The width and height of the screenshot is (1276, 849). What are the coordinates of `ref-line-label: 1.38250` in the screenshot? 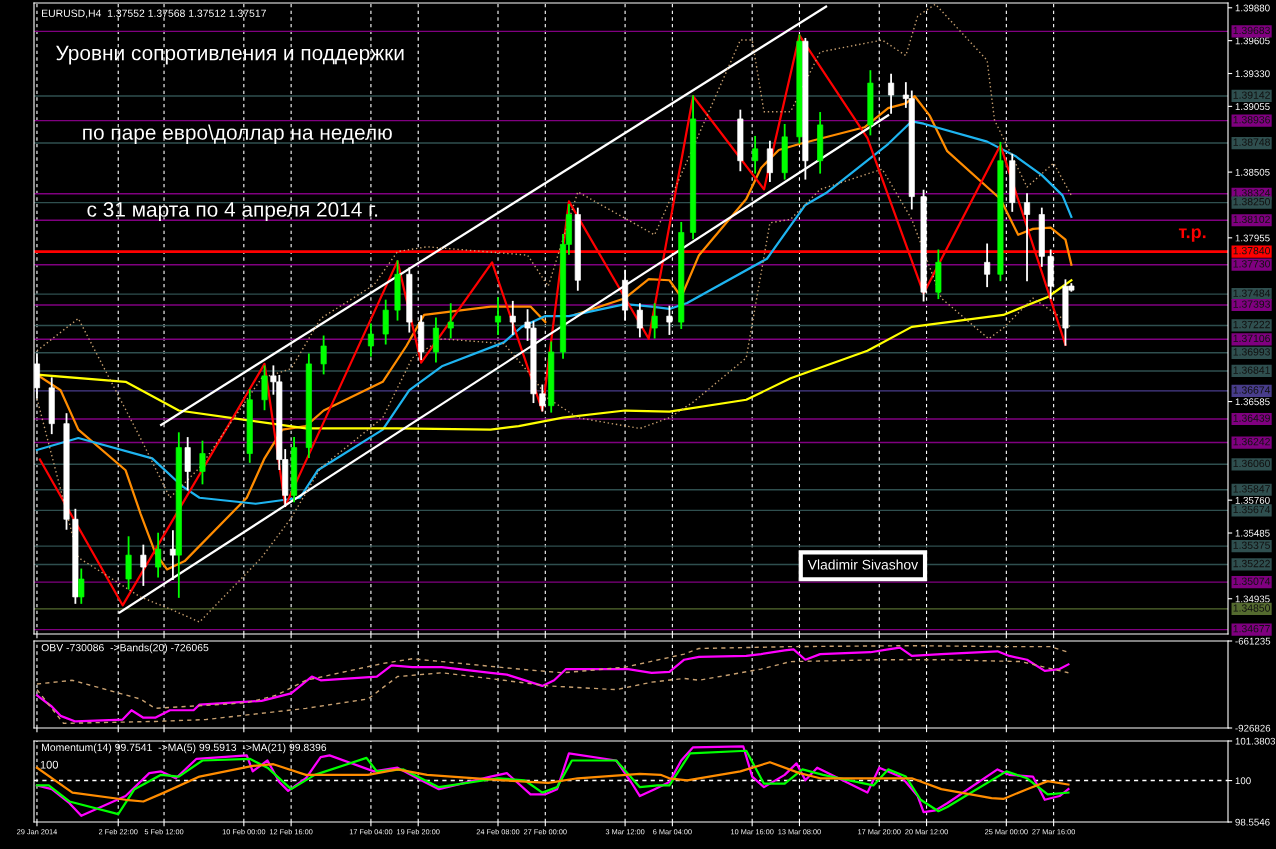 It's located at (1252, 202).